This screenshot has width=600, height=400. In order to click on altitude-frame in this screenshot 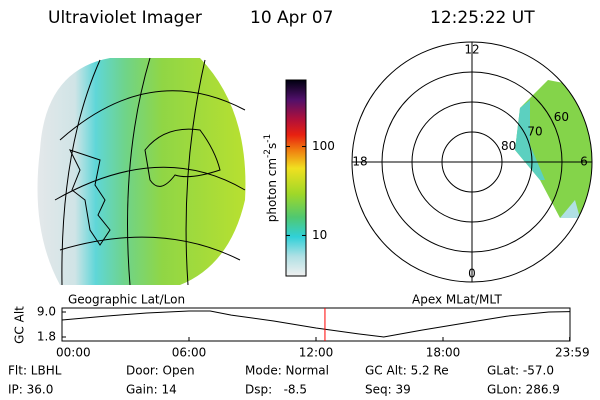, I will do `click(316, 324)`.